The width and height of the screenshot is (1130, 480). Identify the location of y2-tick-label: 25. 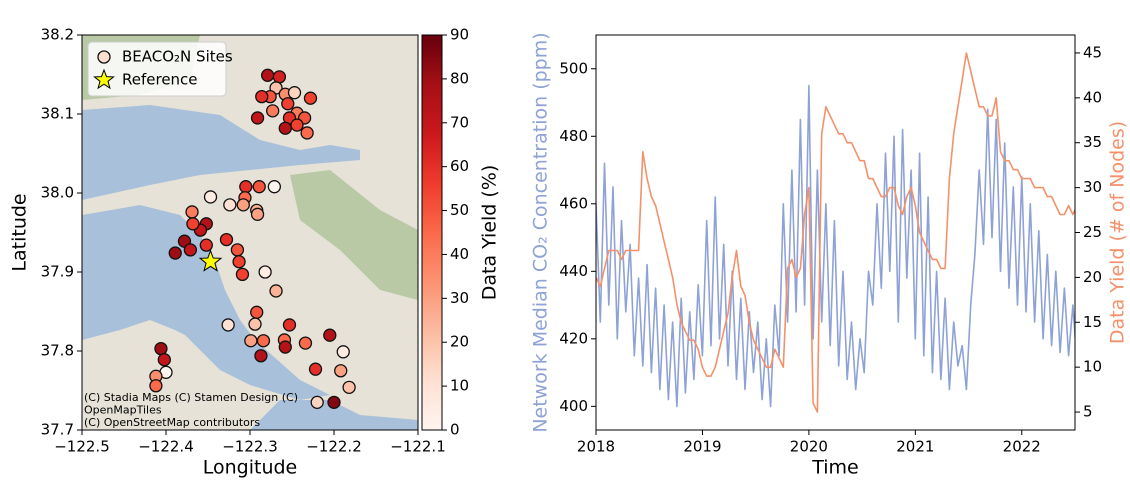
(1092, 232).